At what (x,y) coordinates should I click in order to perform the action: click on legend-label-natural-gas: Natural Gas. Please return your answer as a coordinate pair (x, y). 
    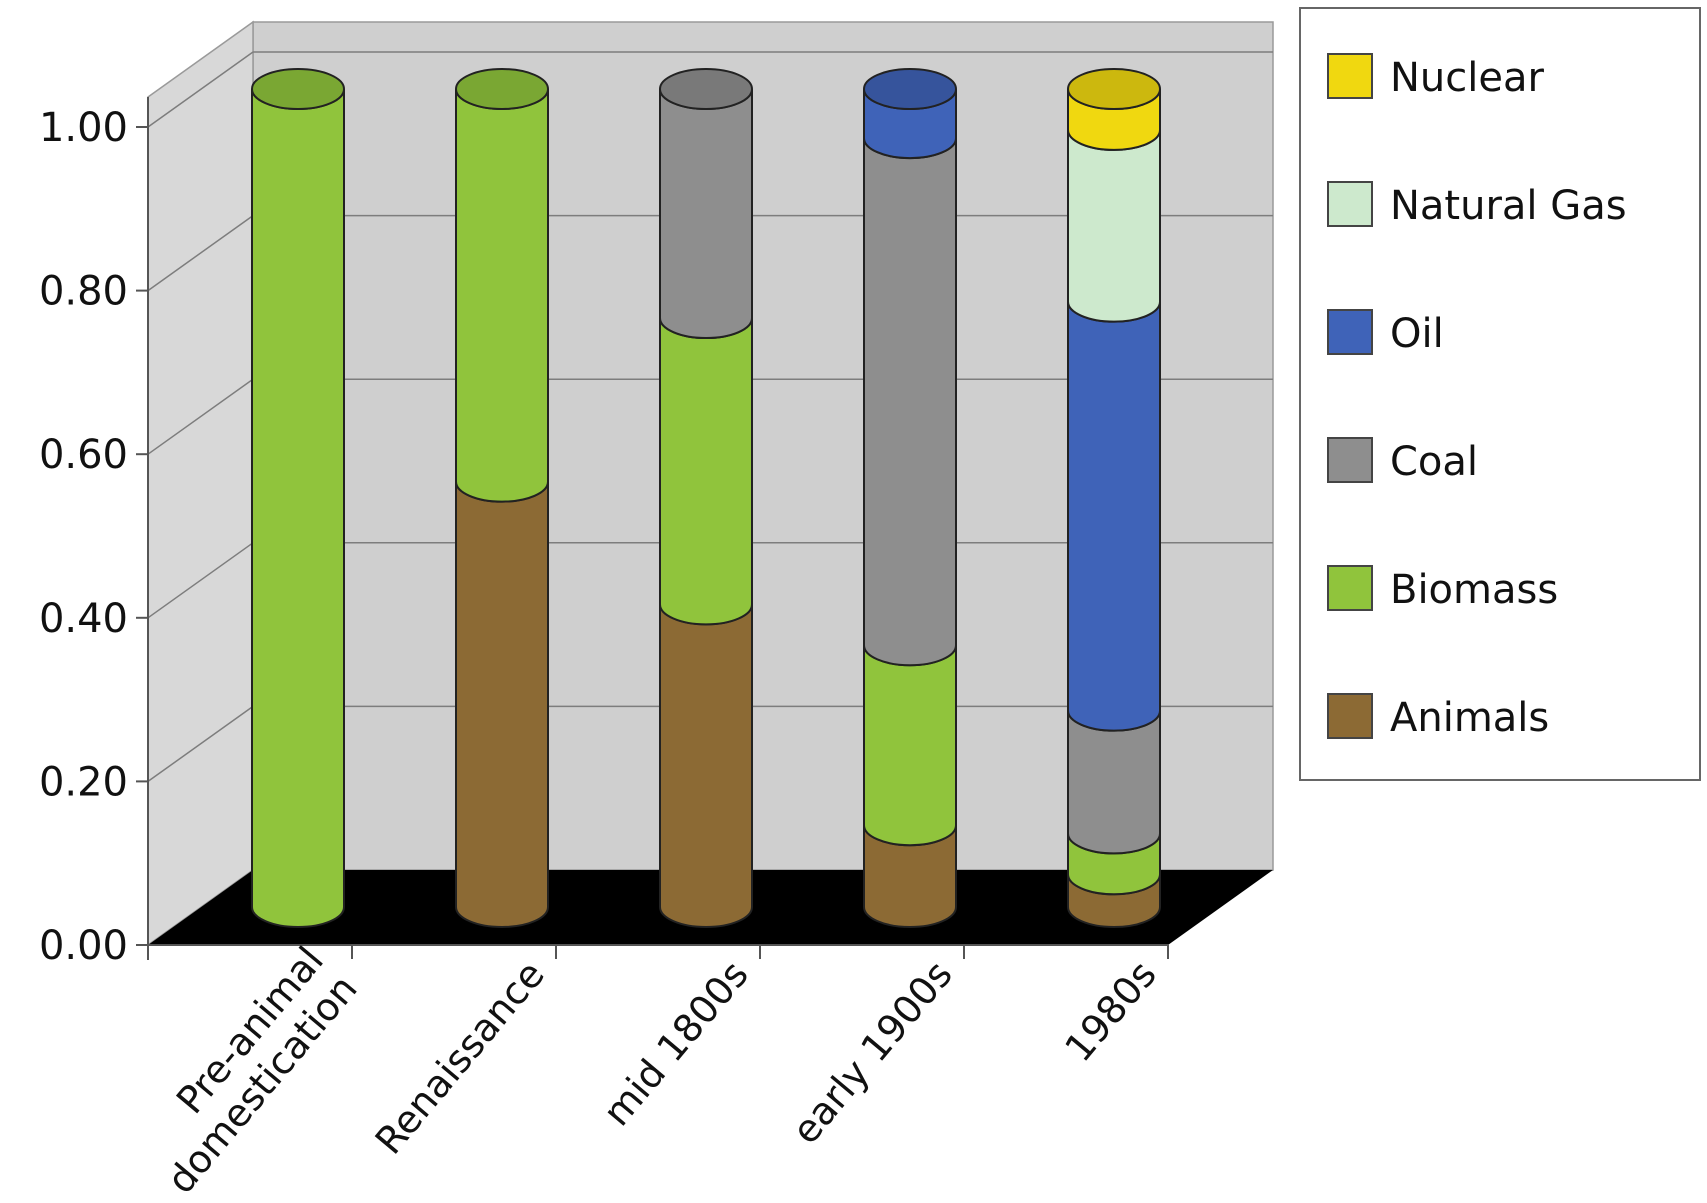
    Looking at the image, I should click on (1508, 206).